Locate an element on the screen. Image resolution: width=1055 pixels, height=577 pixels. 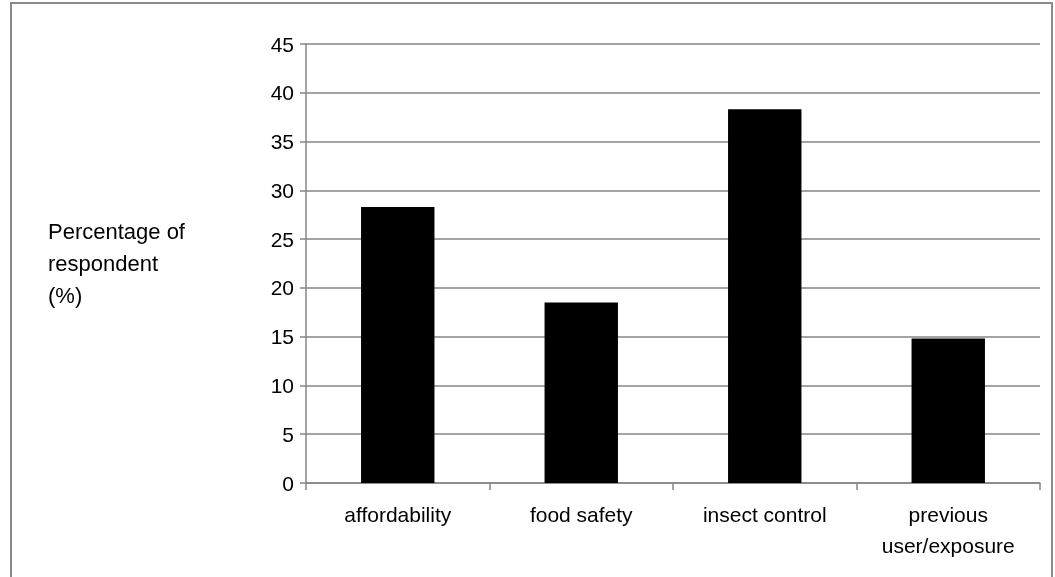
y-tick-label: 25 is located at coordinates (282, 239).